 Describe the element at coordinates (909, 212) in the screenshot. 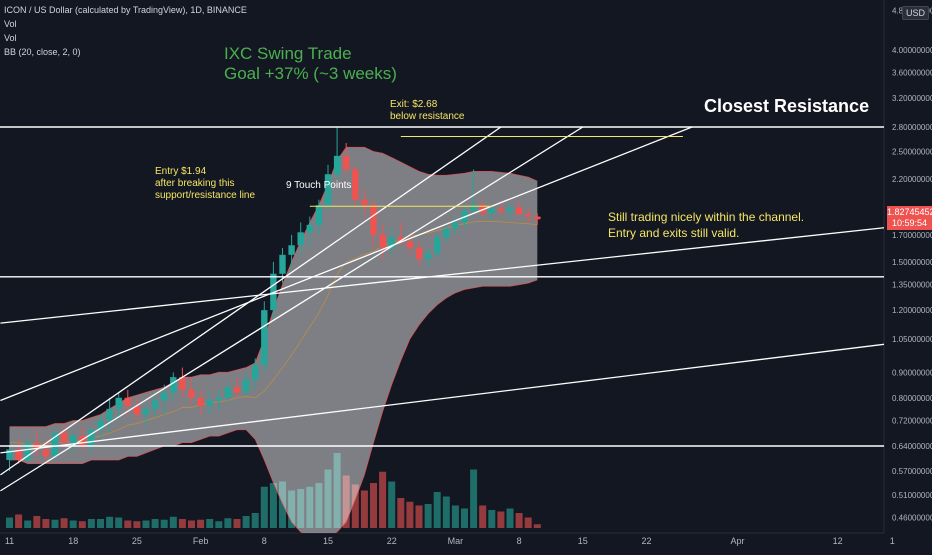

I see `current-price-value: 1.82745452` at that location.